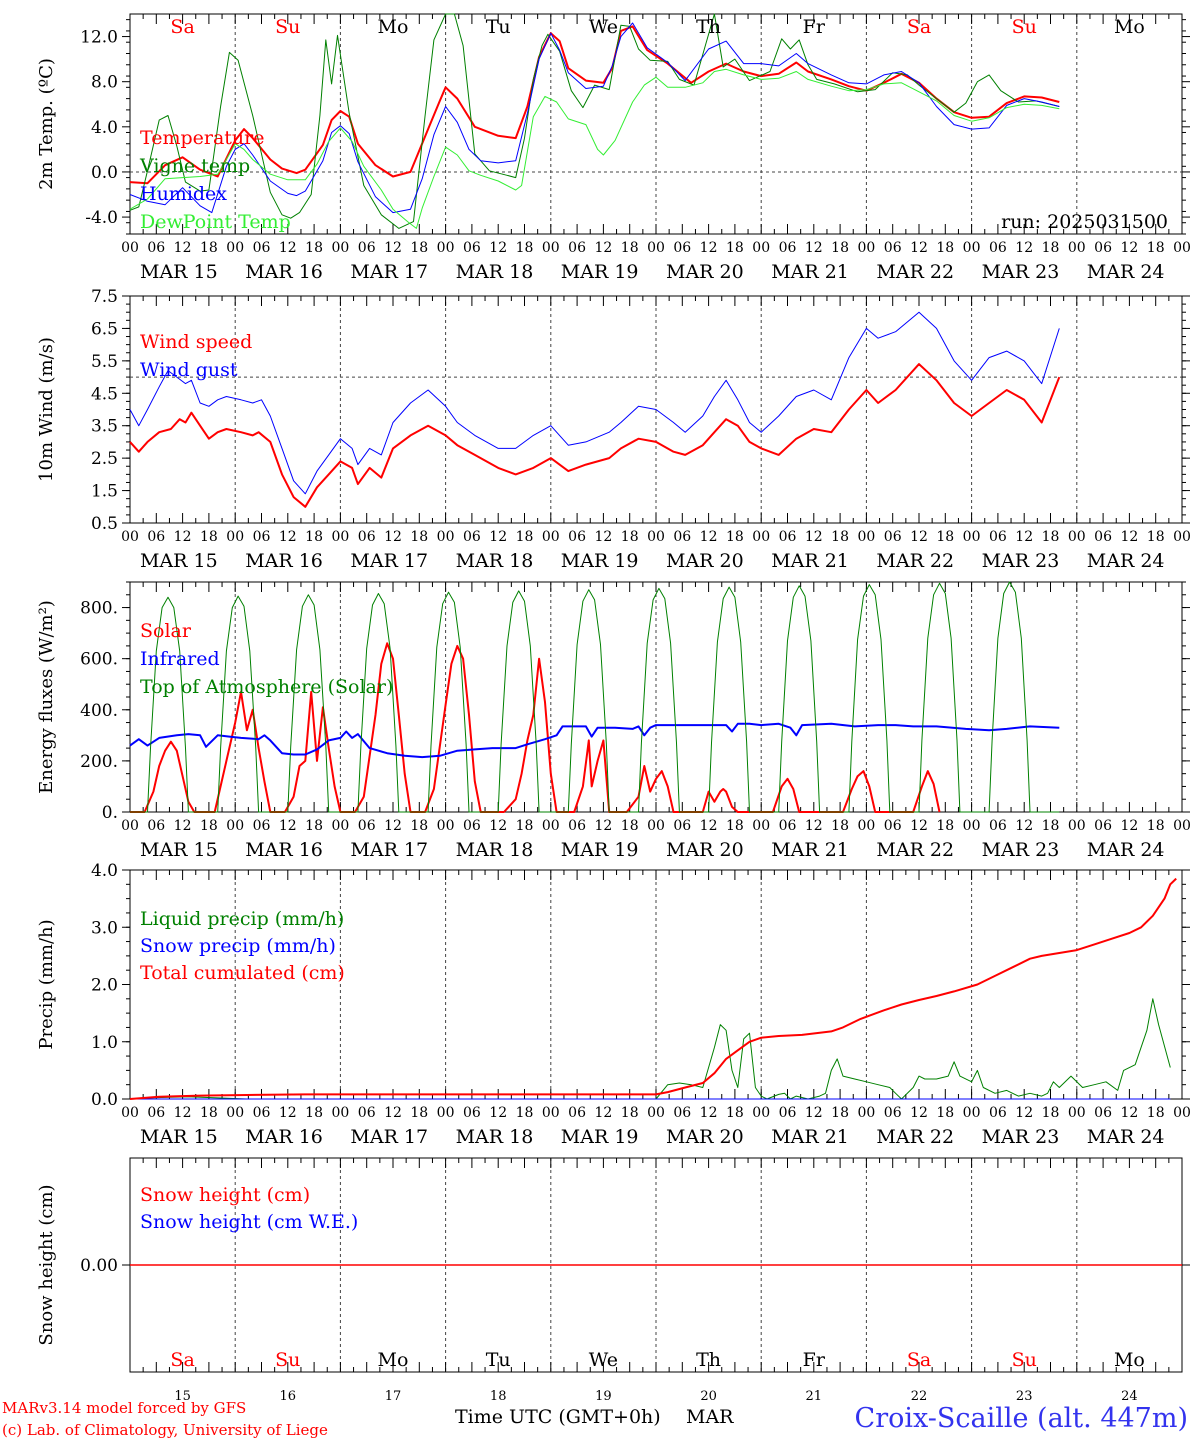 This screenshot has width=1194, height=1444. What do you see at coordinates (653, 988) in the screenshot?
I see `series-line-total-cumulated-cm-` at bounding box center [653, 988].